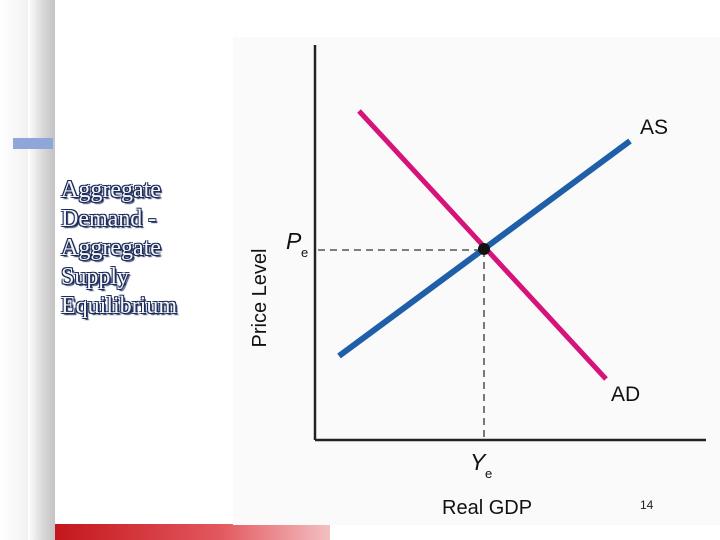 The width and height of the screenshot is (720, 540). What do you see at coordinates (294, 241) in the screenshot?
I see `price-equilibrium-label: P` at bounding box center [294, 241].